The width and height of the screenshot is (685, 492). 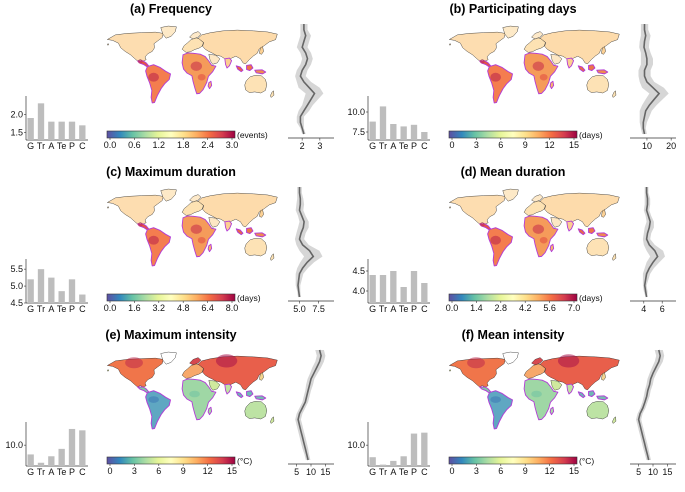 What do you see at coordinates (16, 269) in the screenshot?
I see `bar-y-tick-label: 5.5` at bounding box center [16, 269].